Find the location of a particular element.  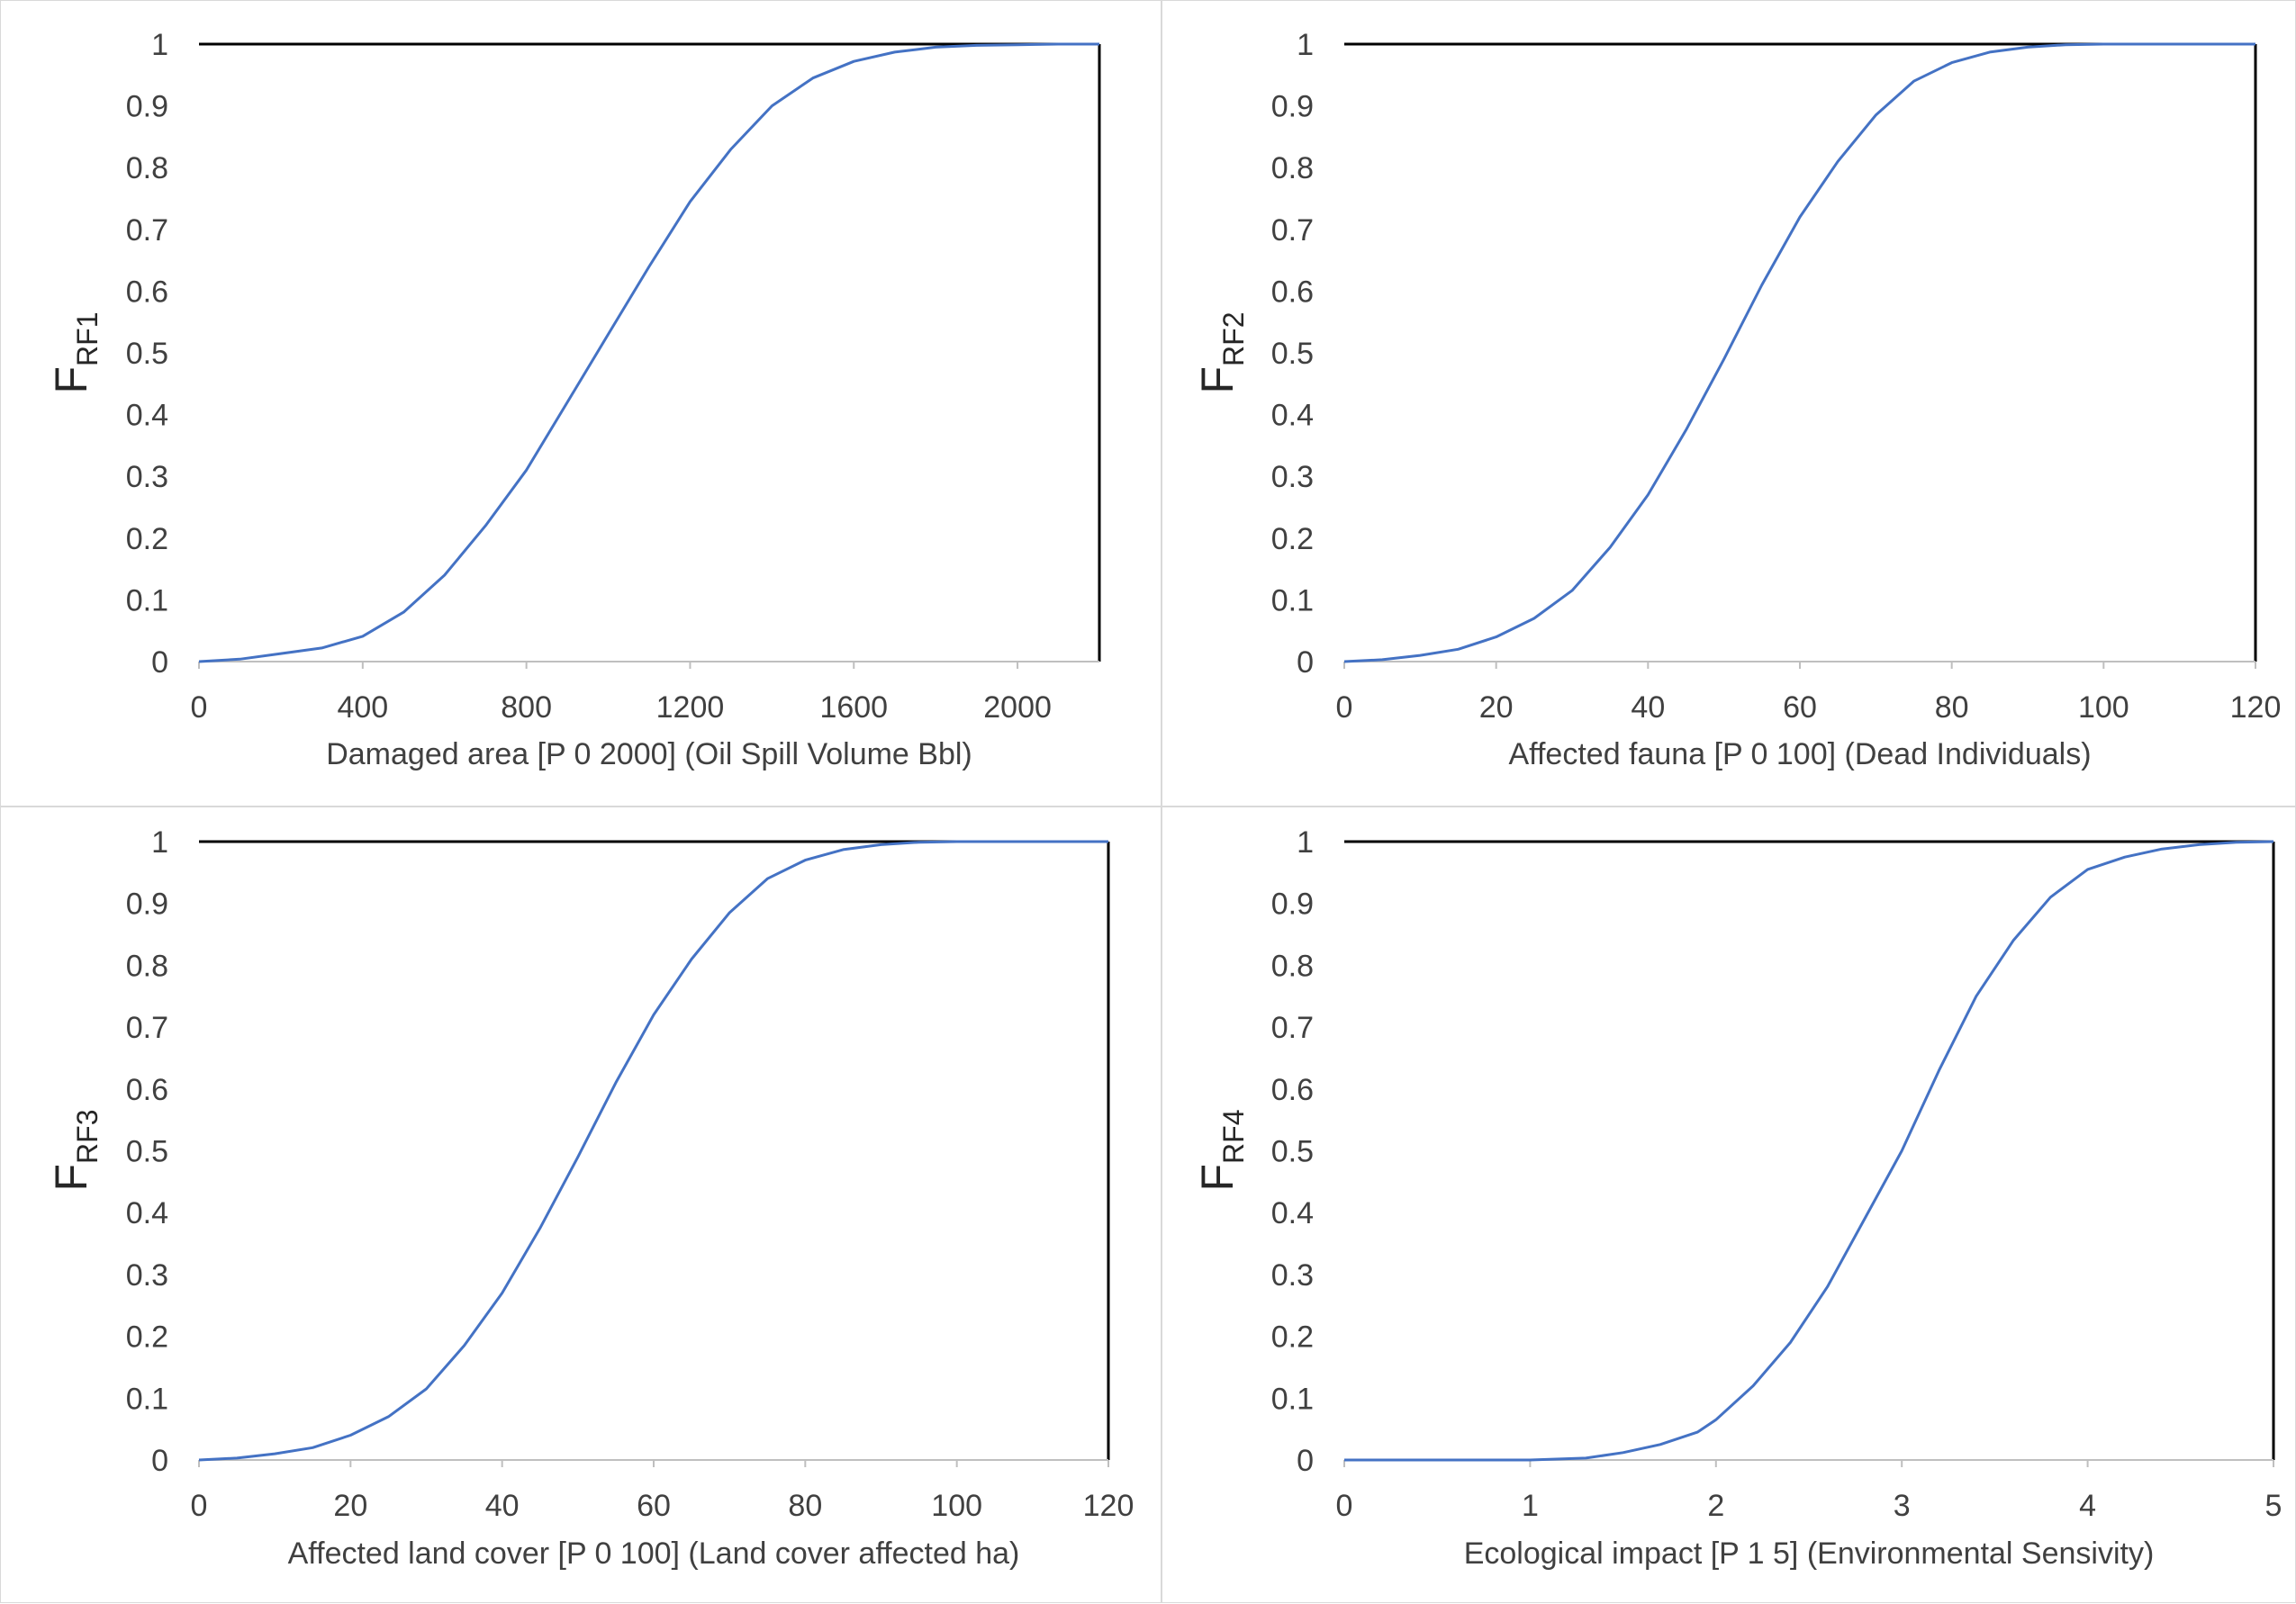

y-axis-label: FRF3 is located at coordinates (75, 1151).